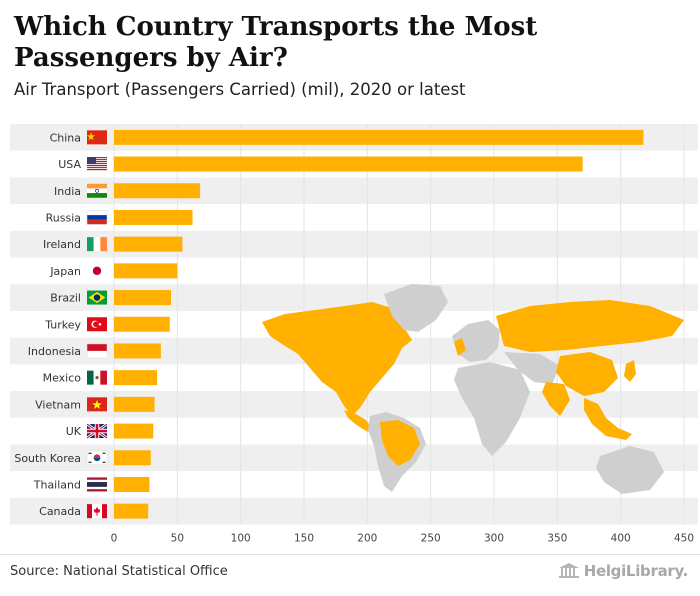 Image resolution: width=700 pixels, height=596 pixels. What do you see at coordinates (137, 351) in the screenshot?
I see `bar-indonesia` at bounding box center [137, 351].